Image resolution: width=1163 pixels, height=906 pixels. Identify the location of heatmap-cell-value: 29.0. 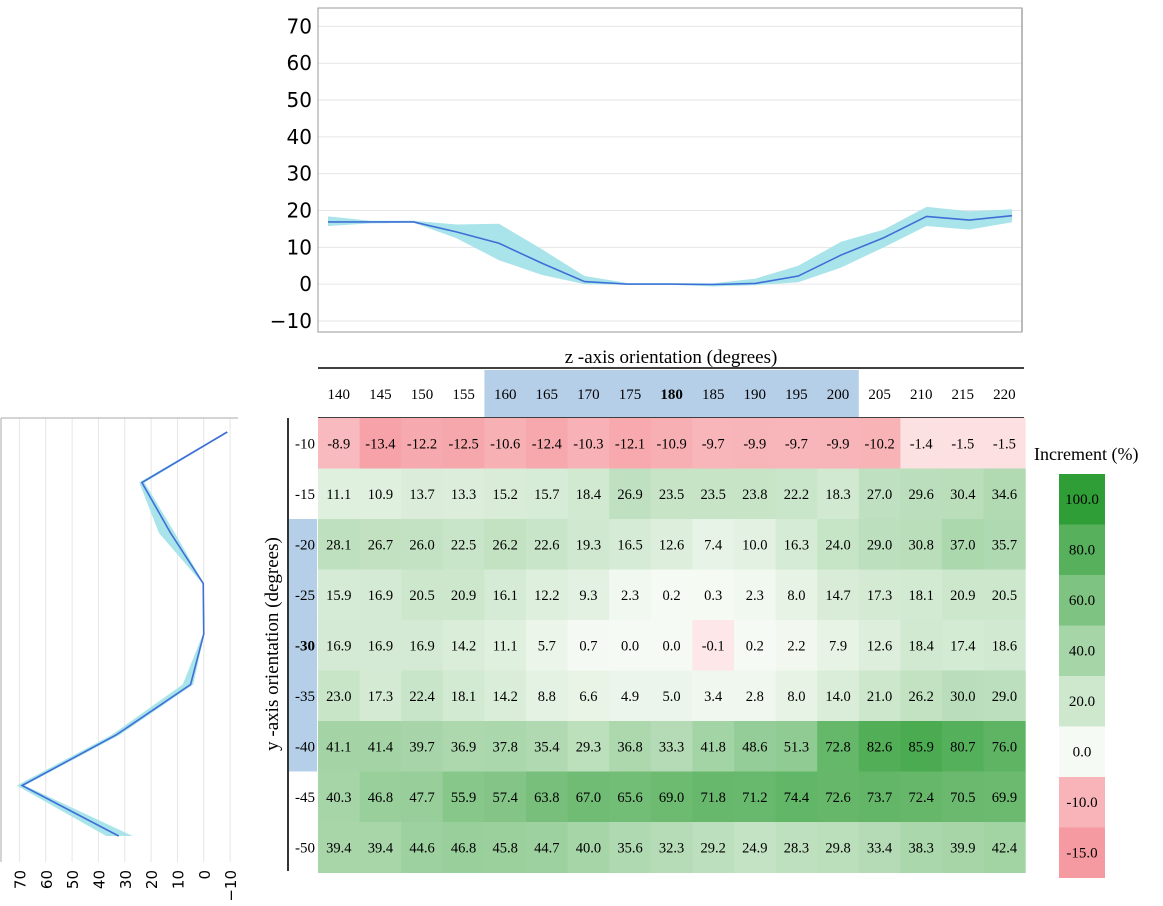
(879, 545).